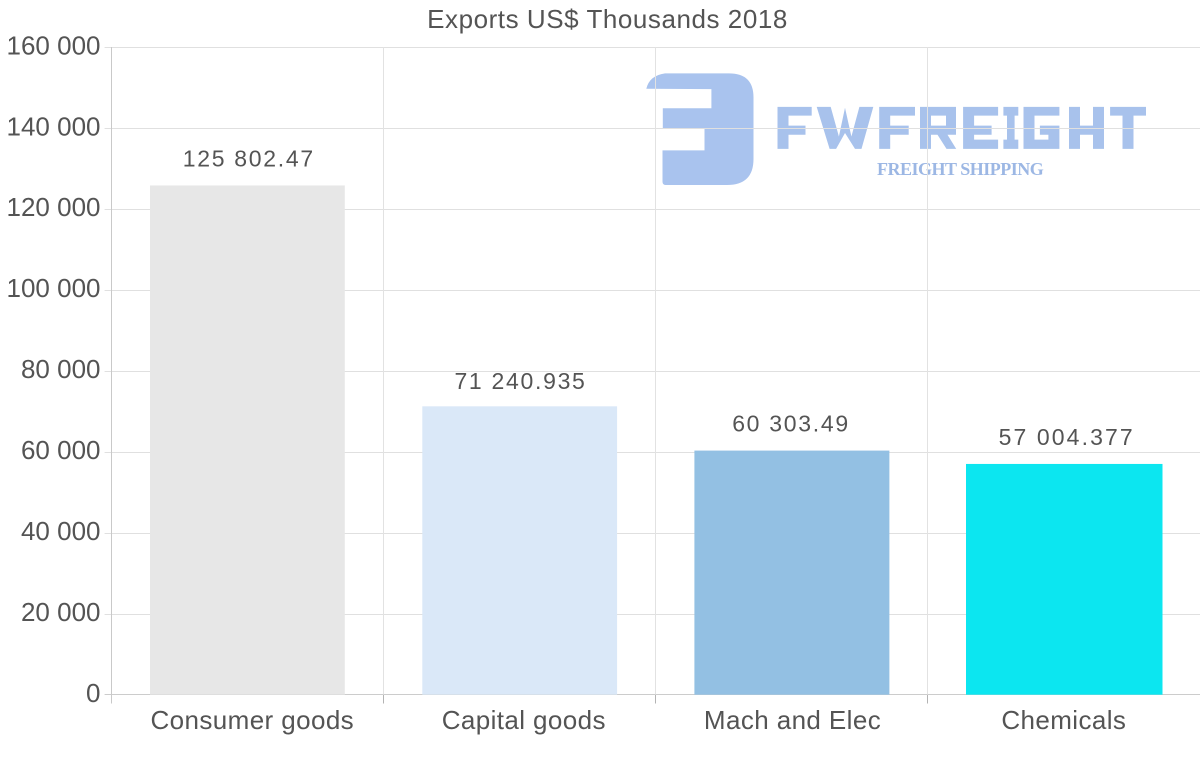  Describe the element at coordinates (252, 720) in the screenshot. I see `svg-text: Consumer goods` at that location.